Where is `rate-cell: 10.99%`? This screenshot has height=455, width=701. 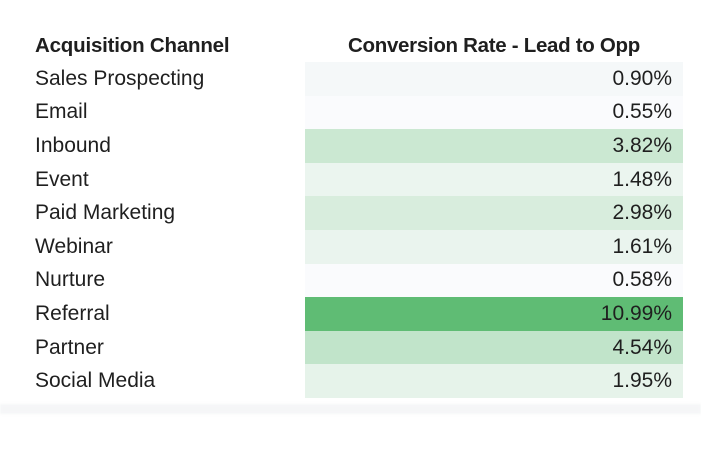
rate-cell: 10.99% is located at coordinates (494, 314).